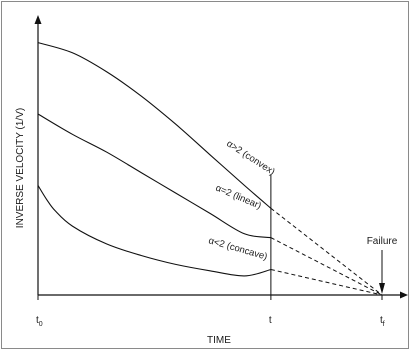 The height and width of the screenshot is (351, 412). Describe the element at coordinates (382, 288) in the screenshot. I see `failure-arrowhead` at that location.